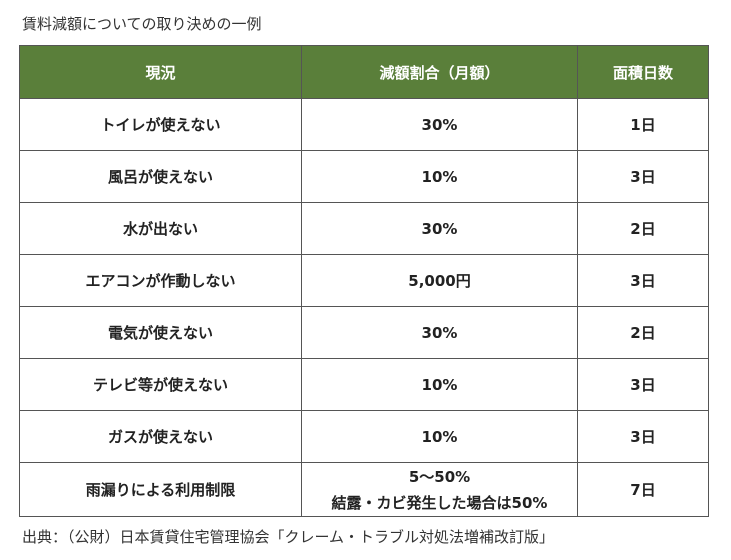 The image size is (731, 560). What do you see at coordinates (439, 476) in the screenshot?
I see `cell-rate-line1: 5～50%` at bounding box center [439, 476].